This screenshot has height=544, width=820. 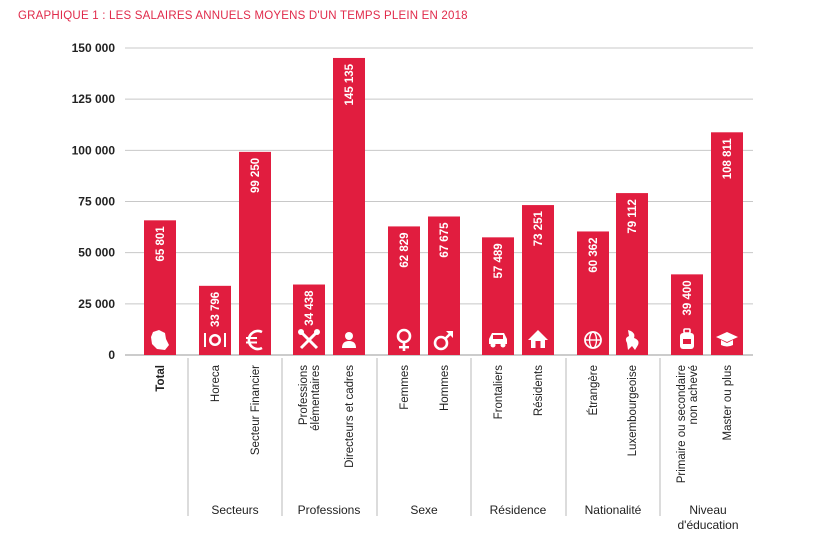 I want to click on bar-value-label: 33 796, so click(x=216, y=309).